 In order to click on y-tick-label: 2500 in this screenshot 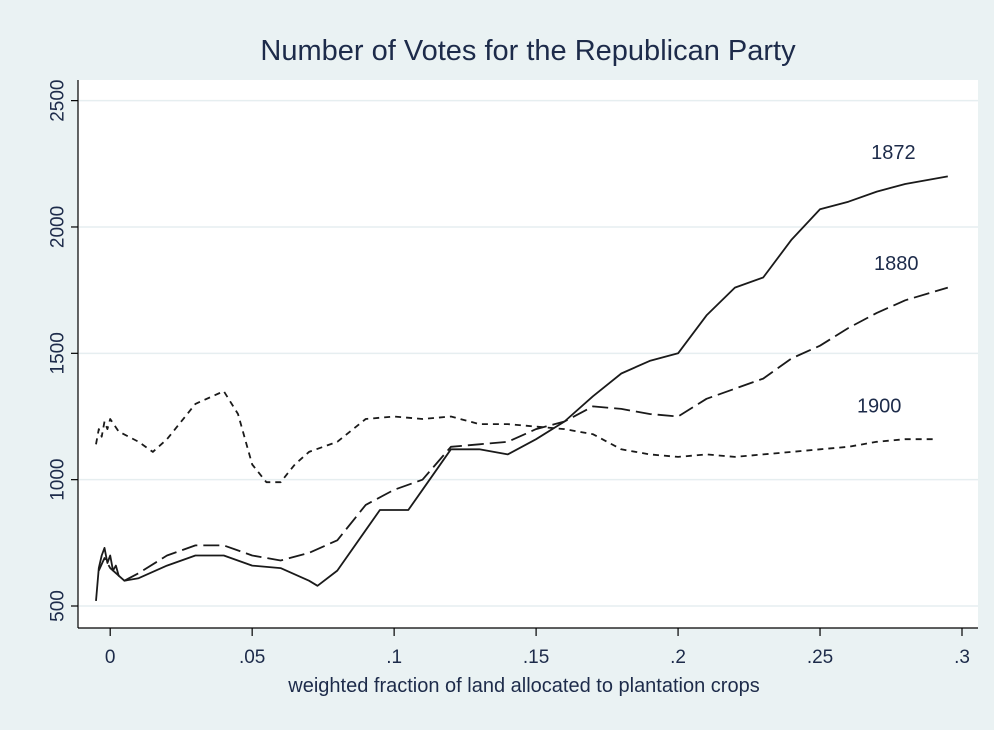, I will do `click(58, 100)`.